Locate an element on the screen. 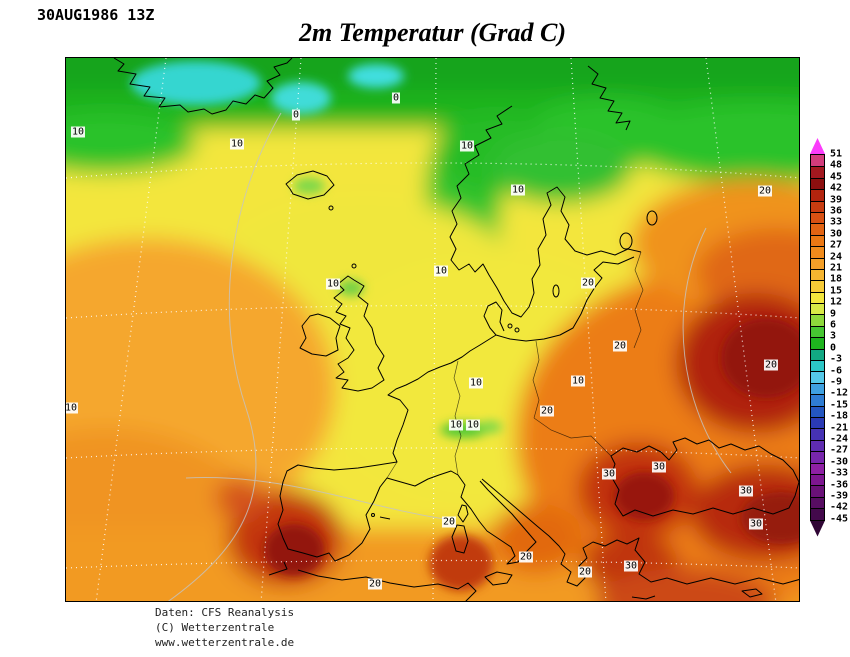 The width and height of the screenshot is (850, 657). colorbar-label: 12 is located at coordinates (836, 302).